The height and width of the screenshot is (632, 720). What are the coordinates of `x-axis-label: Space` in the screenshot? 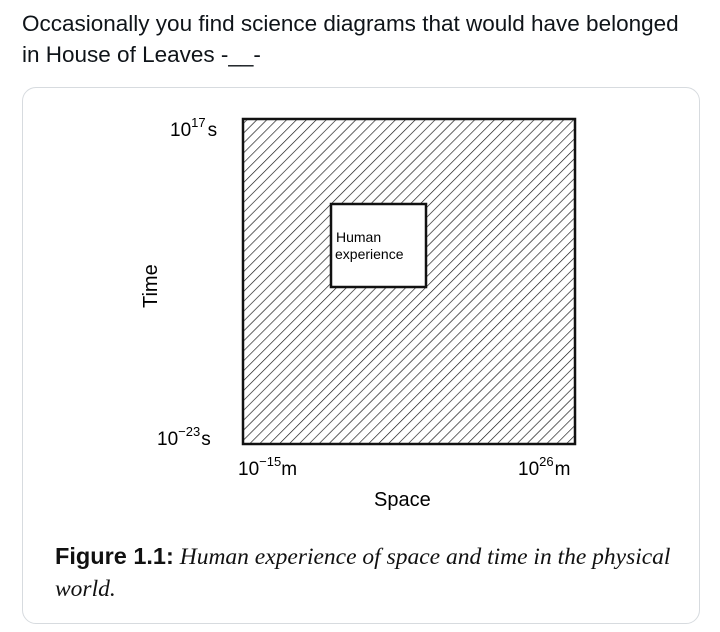 It's located at (402, 500).